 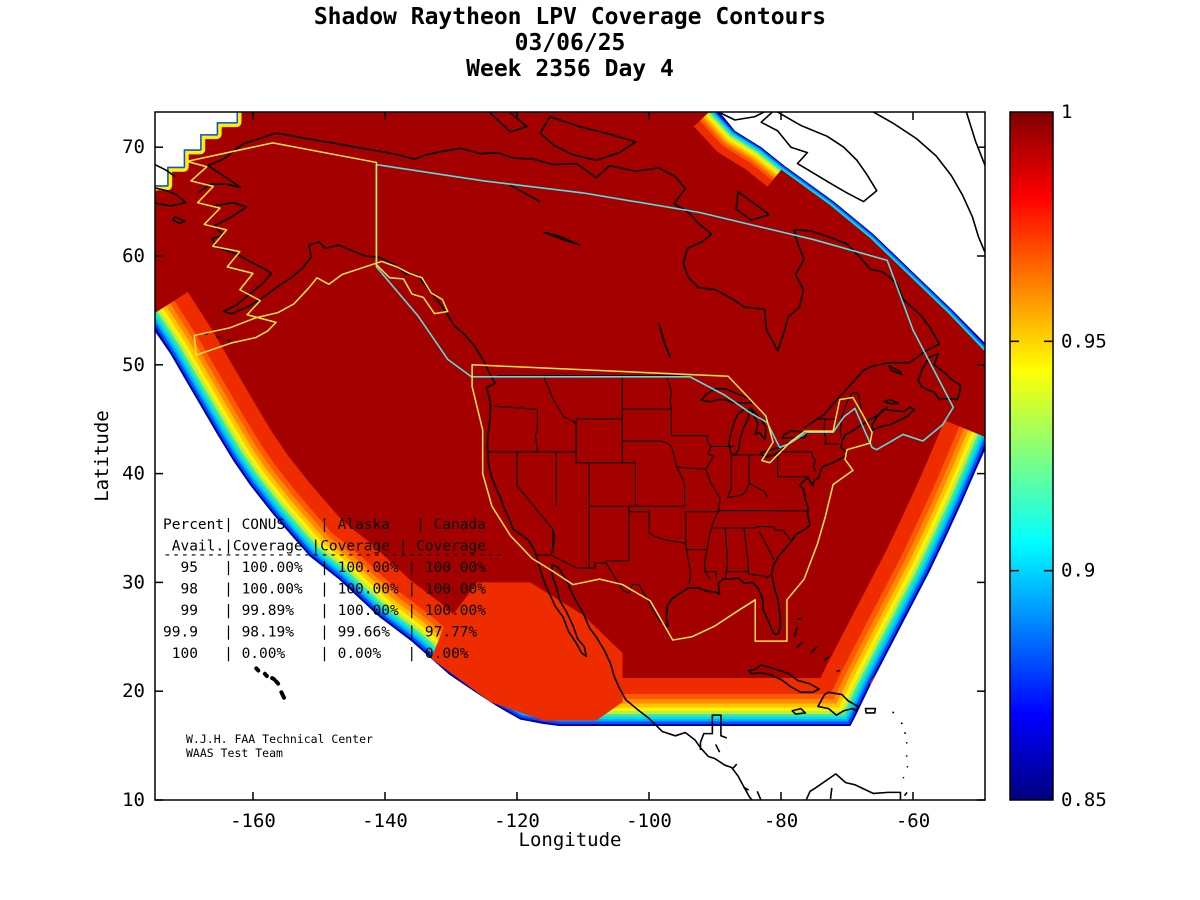 What do you see at coordinates (324, 525) in the screenshot?
I see `coverage-table-line: Percent| CONUS | Alaska | Canada` at bounding box center [324, 525].